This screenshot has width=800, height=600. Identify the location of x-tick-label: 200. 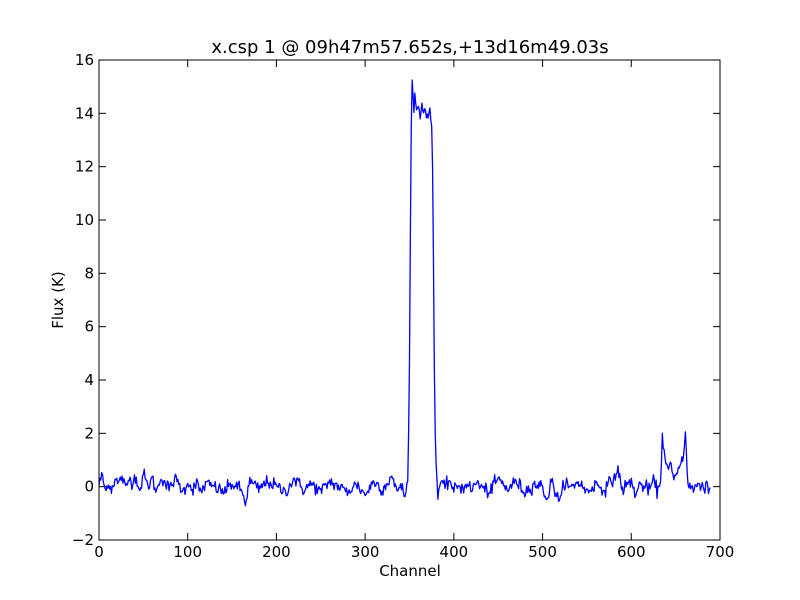
(276, 552).